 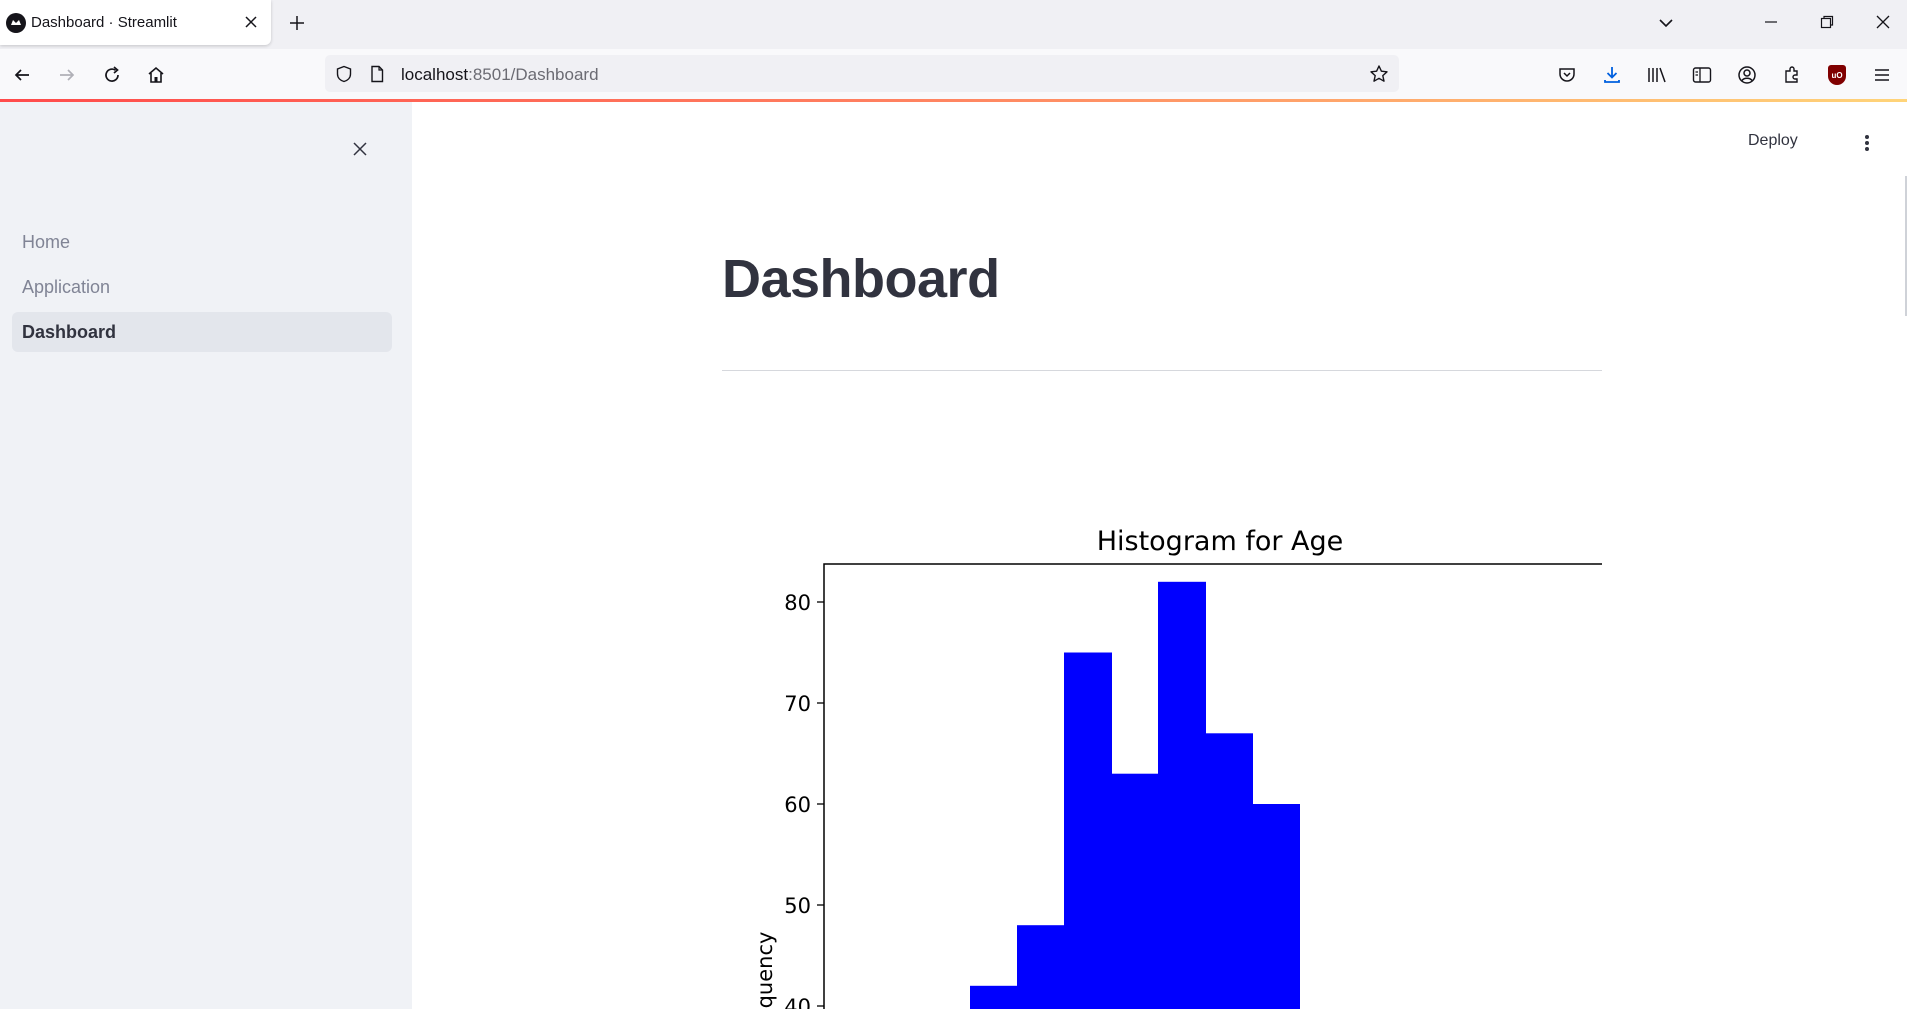 I want to click on restore-icon, so click(x=1827, y=22).